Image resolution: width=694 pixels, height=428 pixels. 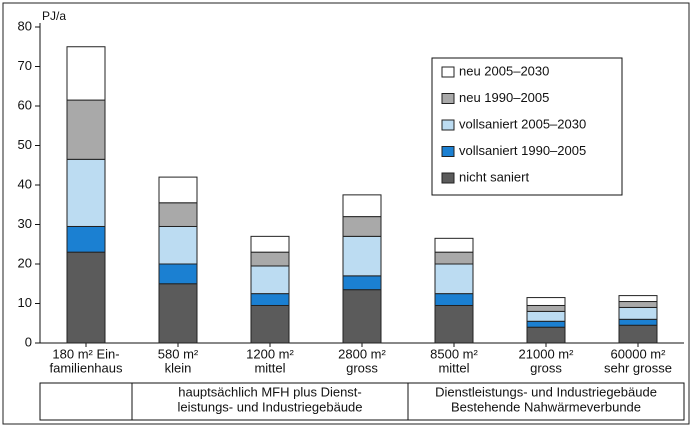 What do you see at coordinates (25, 65) in the screenshot?
I see `y-tick-label: 70` at bounding box center [25, 65].